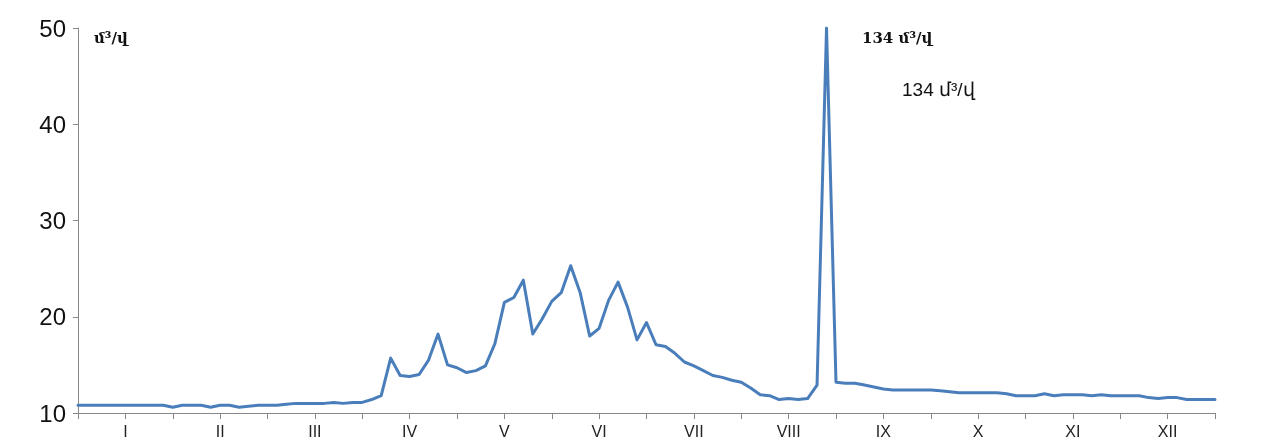 Image resolution: width=1266 pixels, height=444 pixels. Describe the element at coordinates (52, 28) in the screenshot. I see `y-tick-label: 50` at that location.